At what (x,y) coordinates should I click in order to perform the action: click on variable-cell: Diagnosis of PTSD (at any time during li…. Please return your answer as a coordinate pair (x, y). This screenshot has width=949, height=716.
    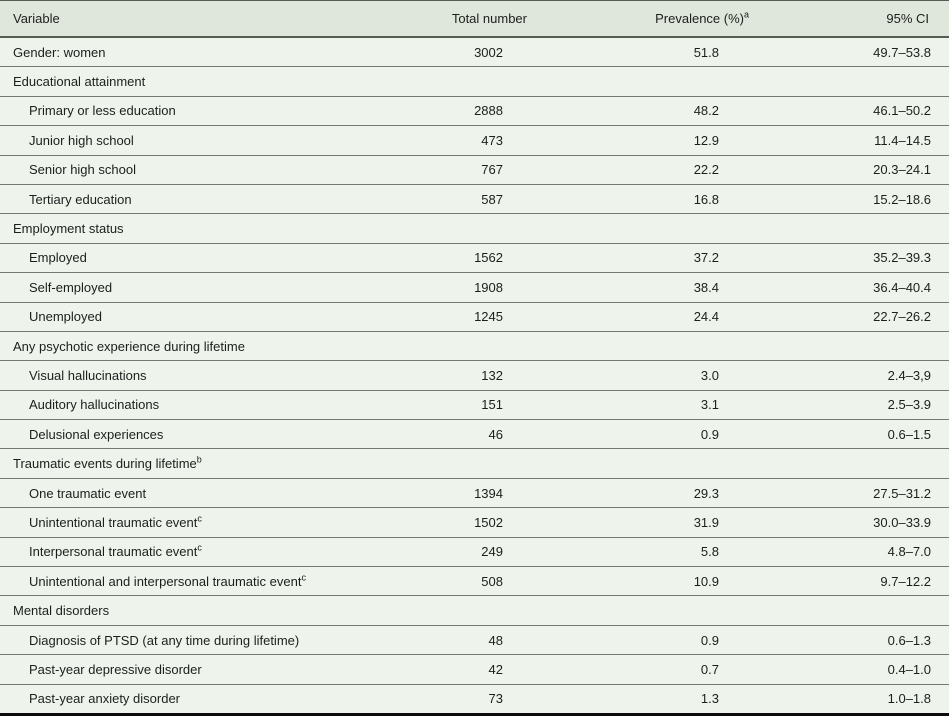
    Looking at the image, I should click on (220, 639).